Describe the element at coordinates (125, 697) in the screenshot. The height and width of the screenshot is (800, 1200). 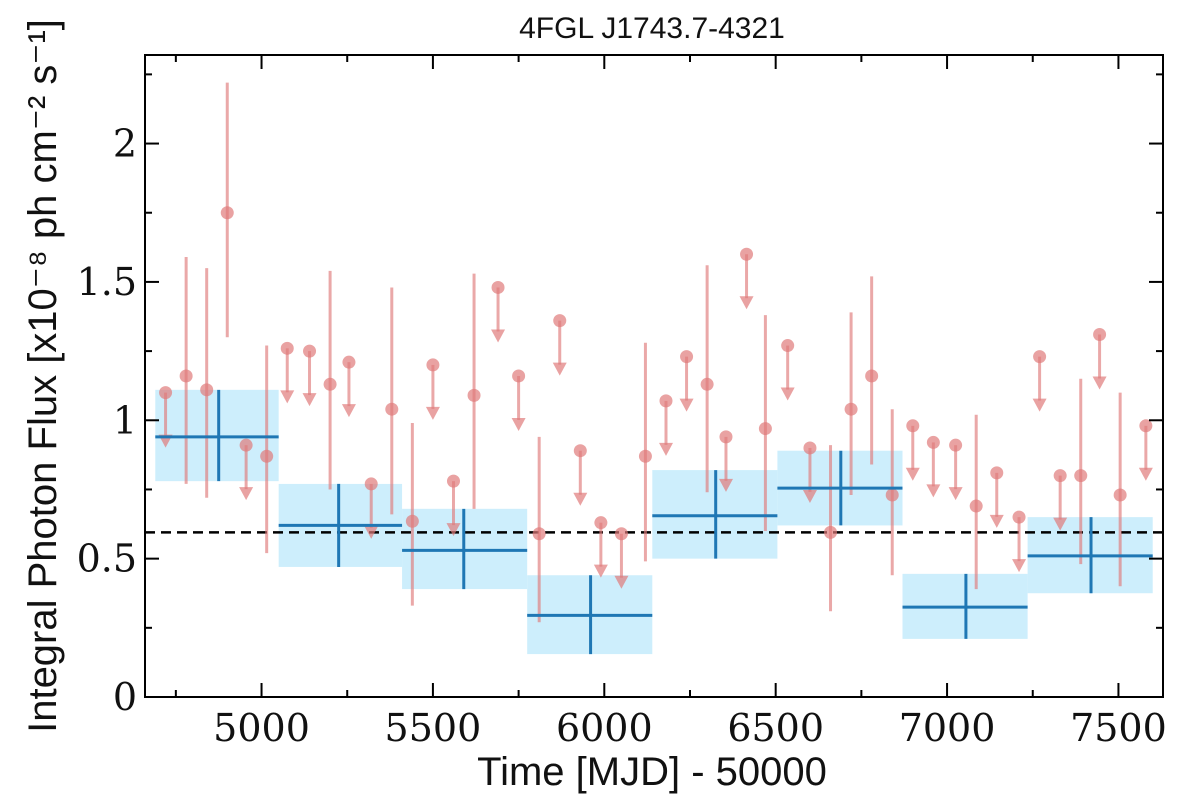
I see `y-tick-label: 0` at that location.